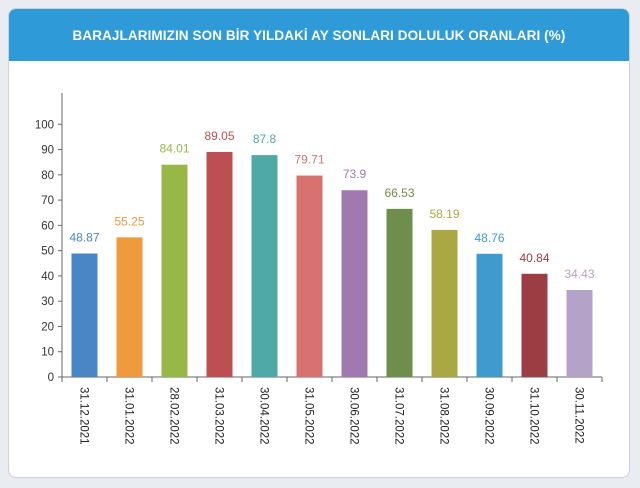 The width and height of the screenshot is (640, 488). I want to click on y-tick-label: 90, so click(47, 151).